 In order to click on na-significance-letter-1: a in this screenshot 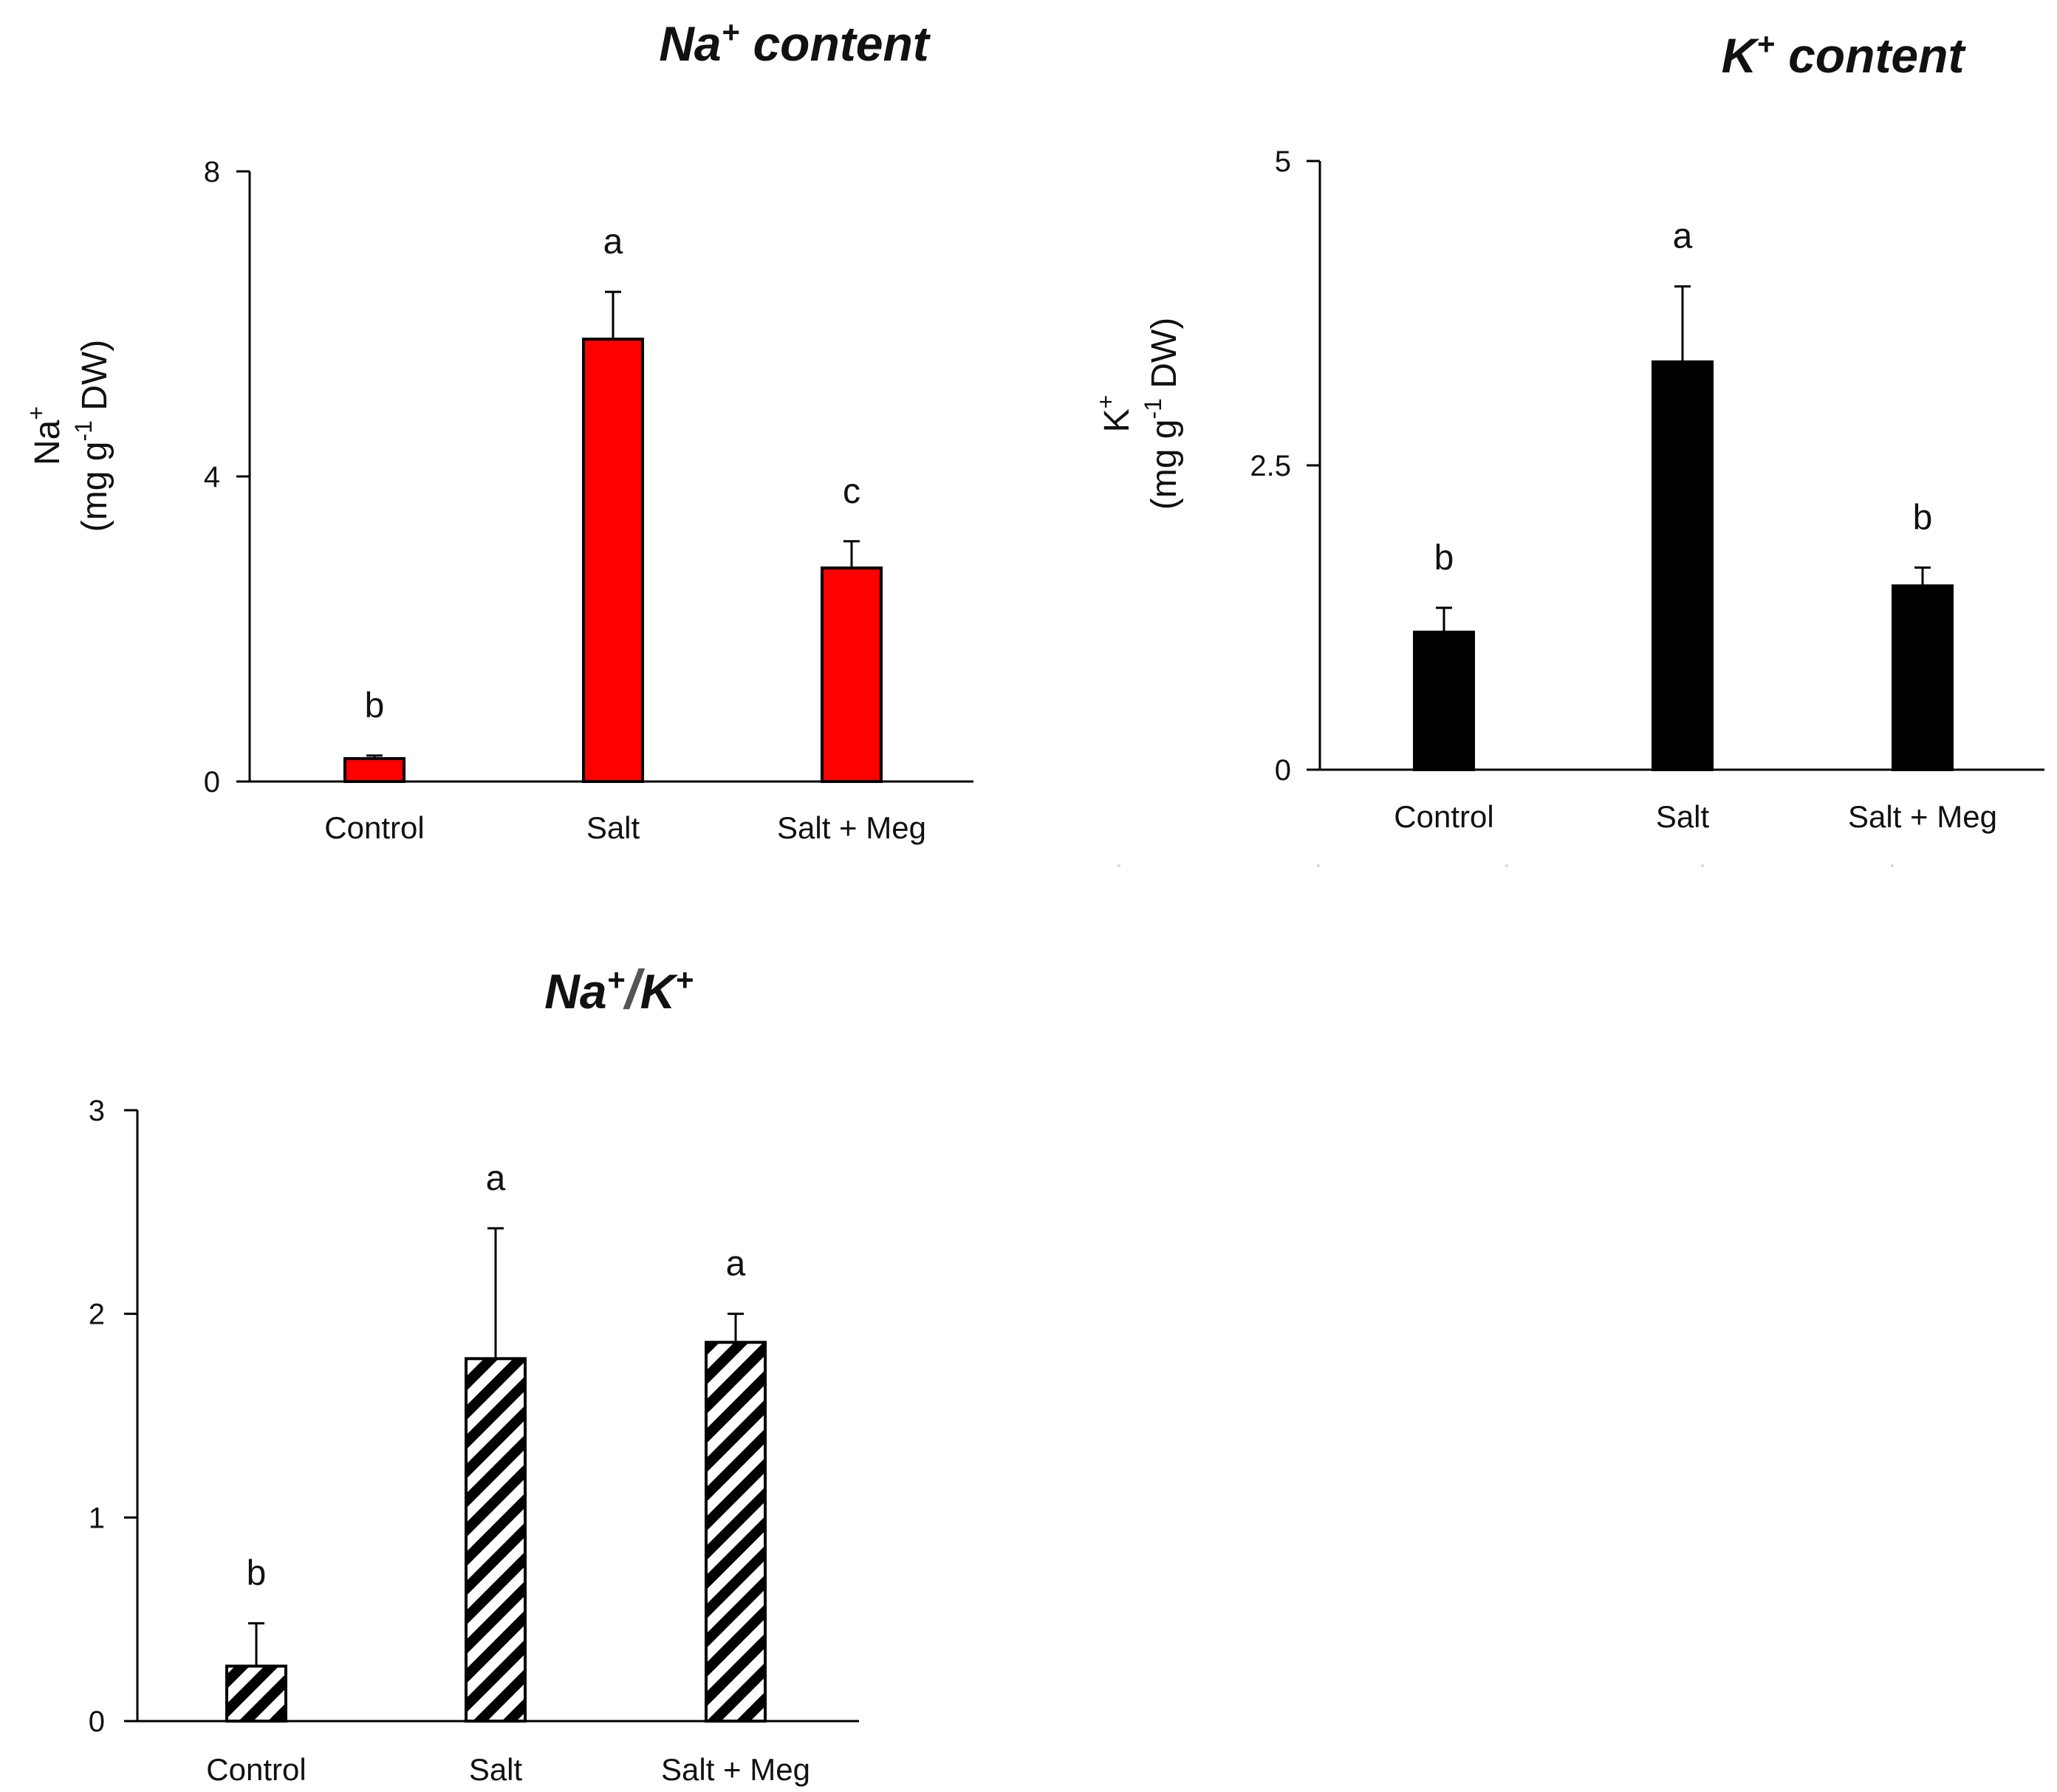, I will do `click(613, 241)`.